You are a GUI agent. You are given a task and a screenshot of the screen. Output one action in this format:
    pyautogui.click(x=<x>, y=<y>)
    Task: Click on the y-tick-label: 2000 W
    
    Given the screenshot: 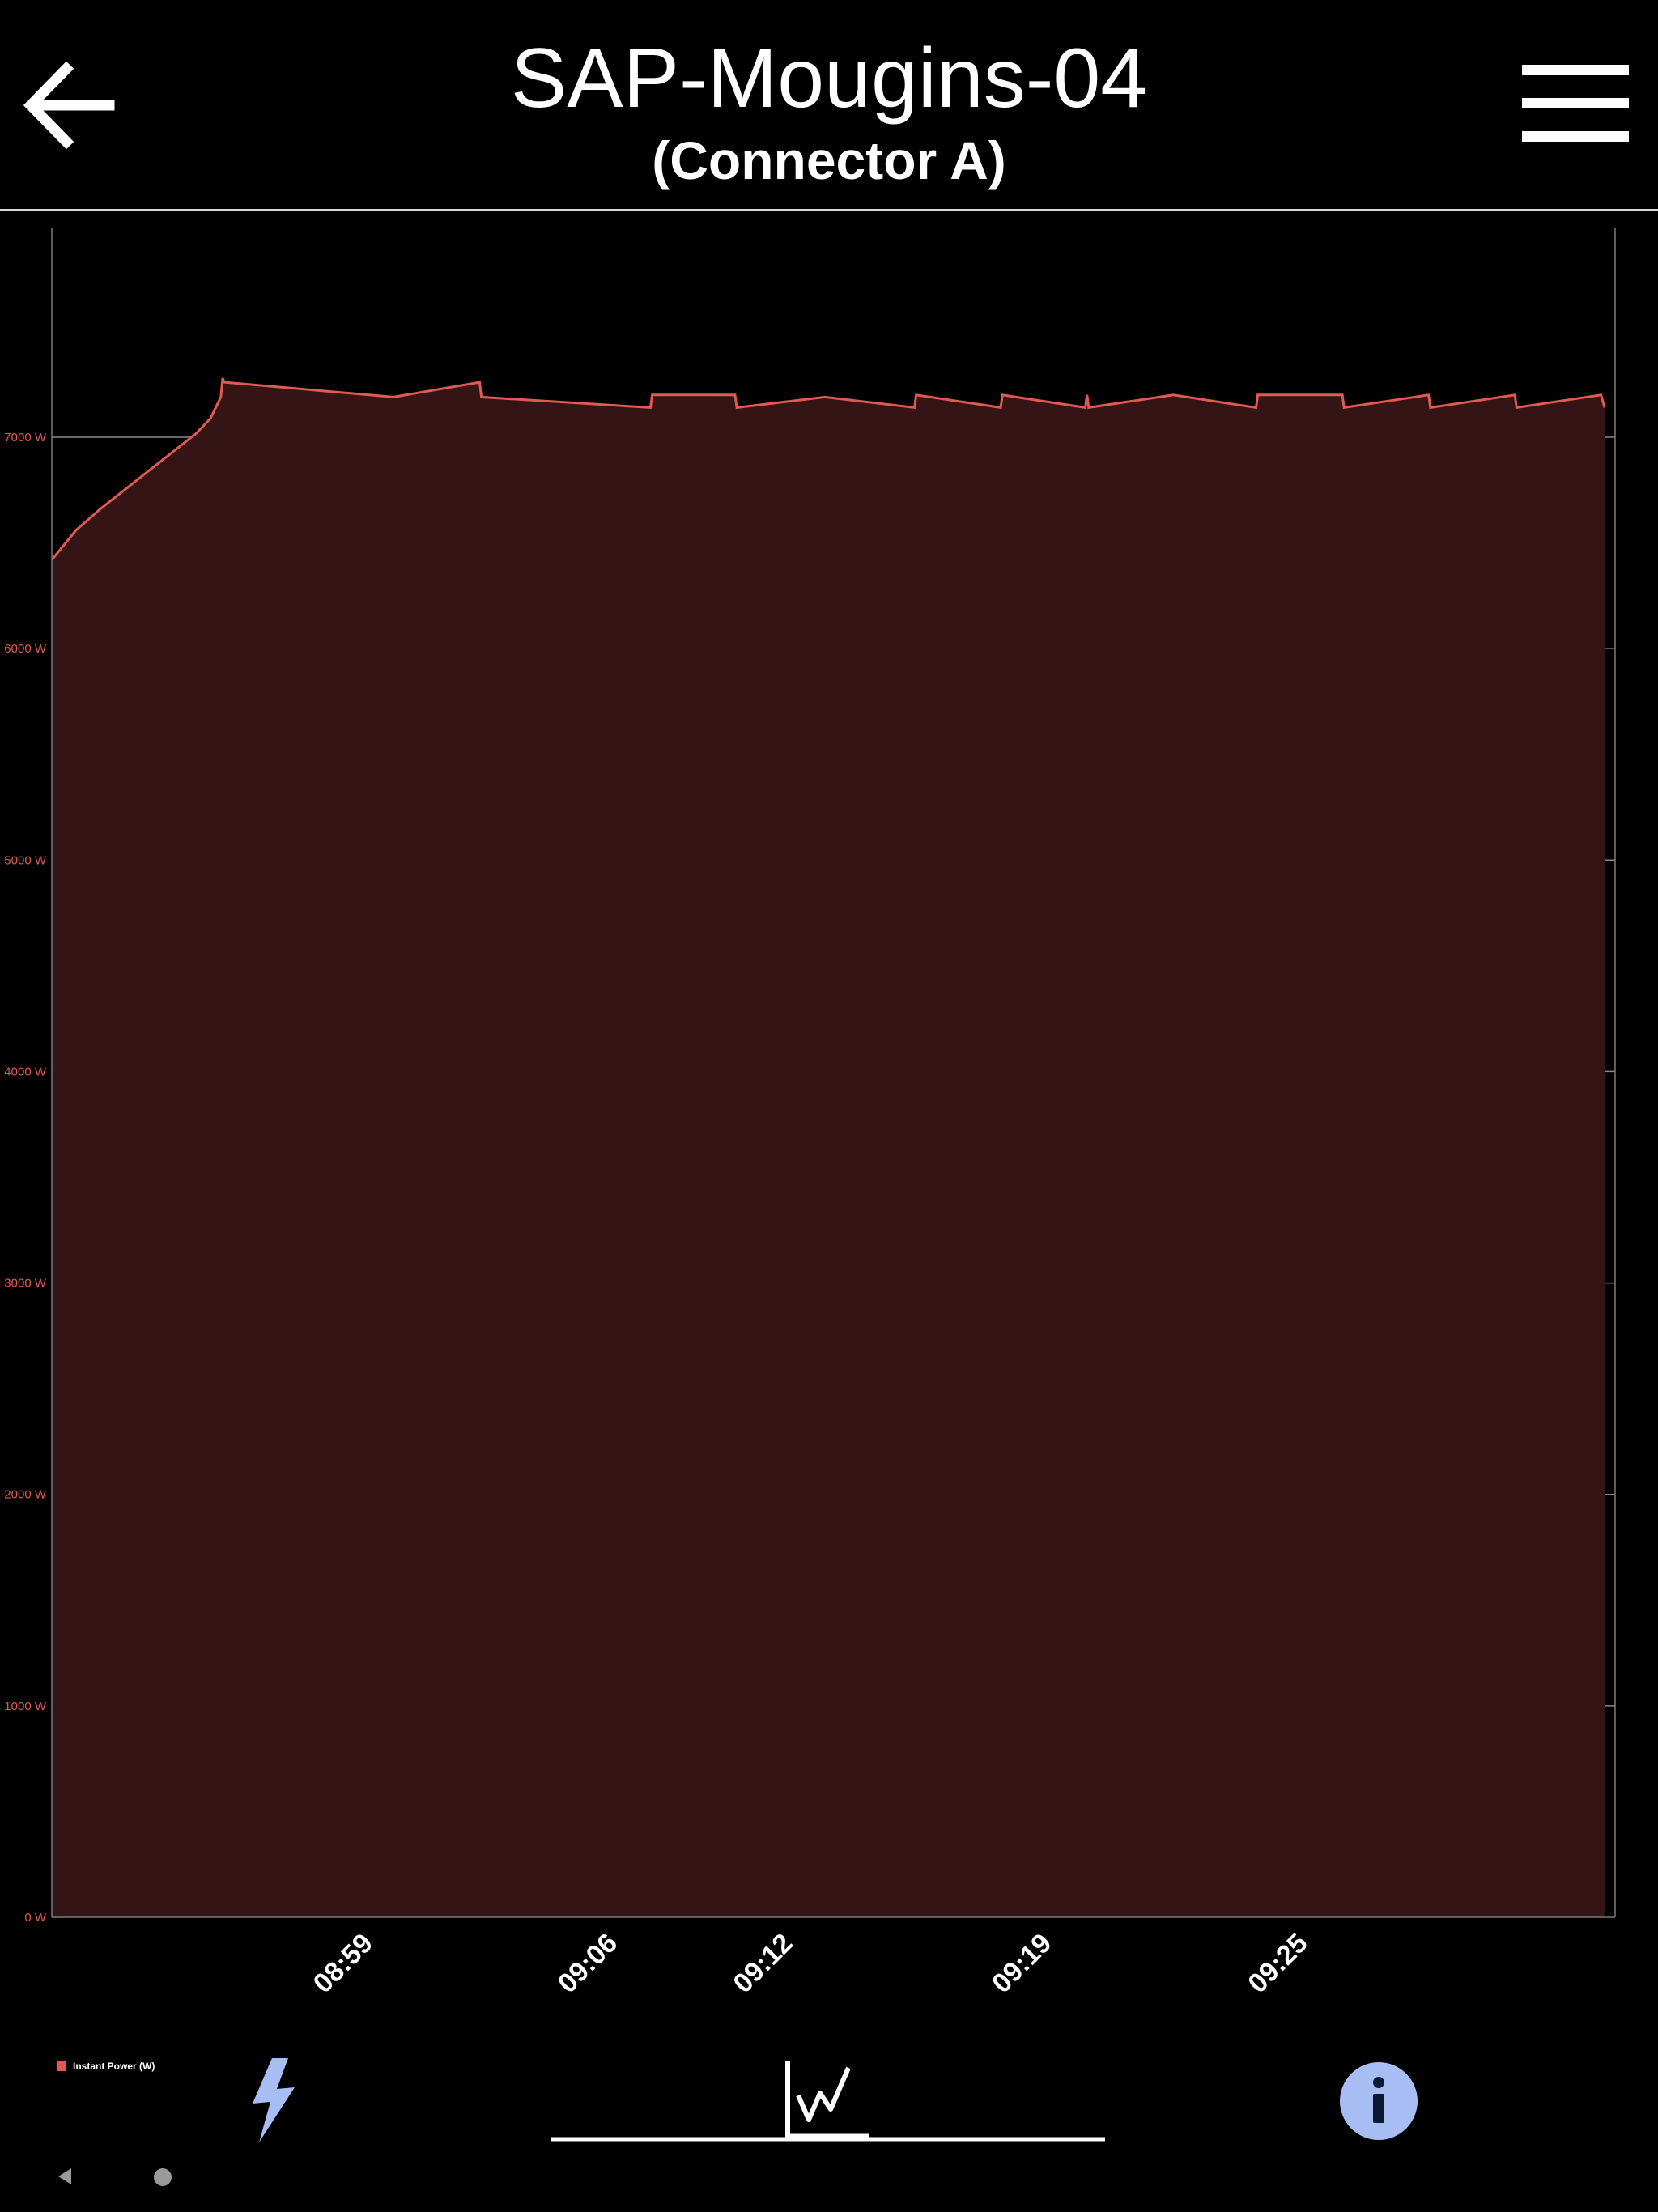 What is the action you would take?
    pyautogui.click(x=25, y=1495)
    